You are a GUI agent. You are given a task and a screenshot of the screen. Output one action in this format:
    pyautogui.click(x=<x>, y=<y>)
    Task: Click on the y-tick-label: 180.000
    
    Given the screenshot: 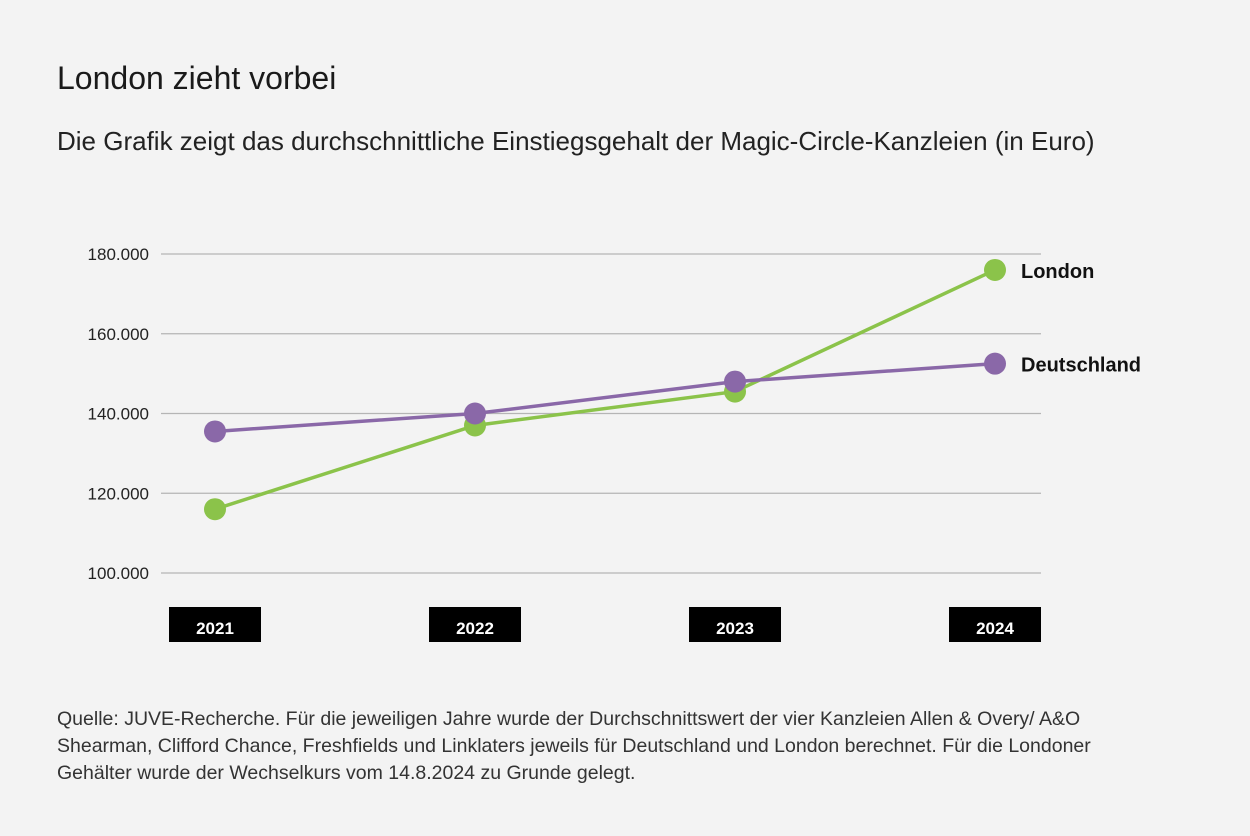 What is the action you would take?
    pyautogui.click(x=118, y=254)
    